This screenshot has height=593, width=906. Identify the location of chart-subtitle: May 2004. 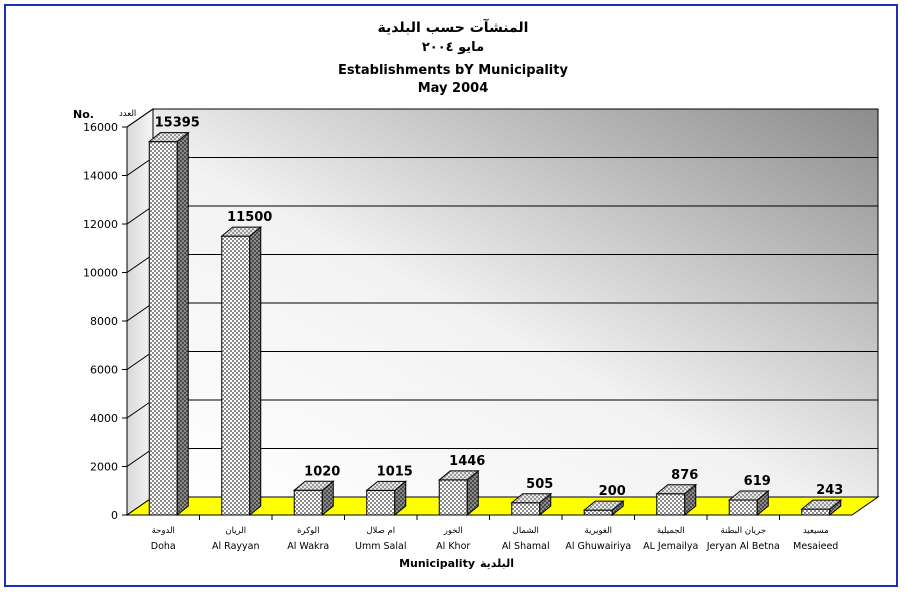
(453, 88).